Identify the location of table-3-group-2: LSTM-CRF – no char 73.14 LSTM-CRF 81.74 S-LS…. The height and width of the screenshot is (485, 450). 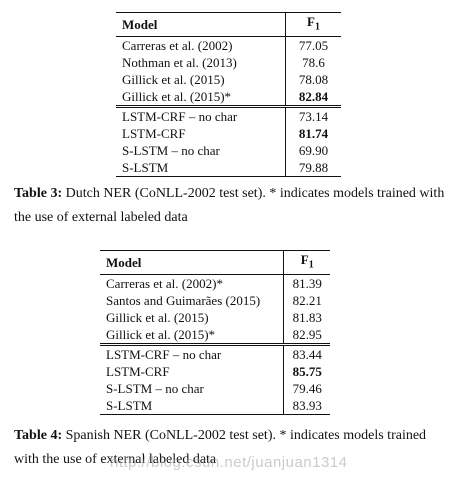
(228, 140).